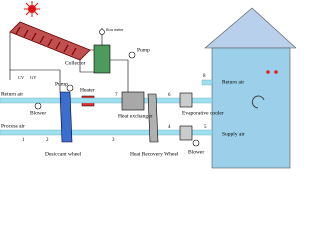  What do you see at coordinates (47, 140) in the screenshot?
I see `state-point: 2` at bounding box center [47, 140].